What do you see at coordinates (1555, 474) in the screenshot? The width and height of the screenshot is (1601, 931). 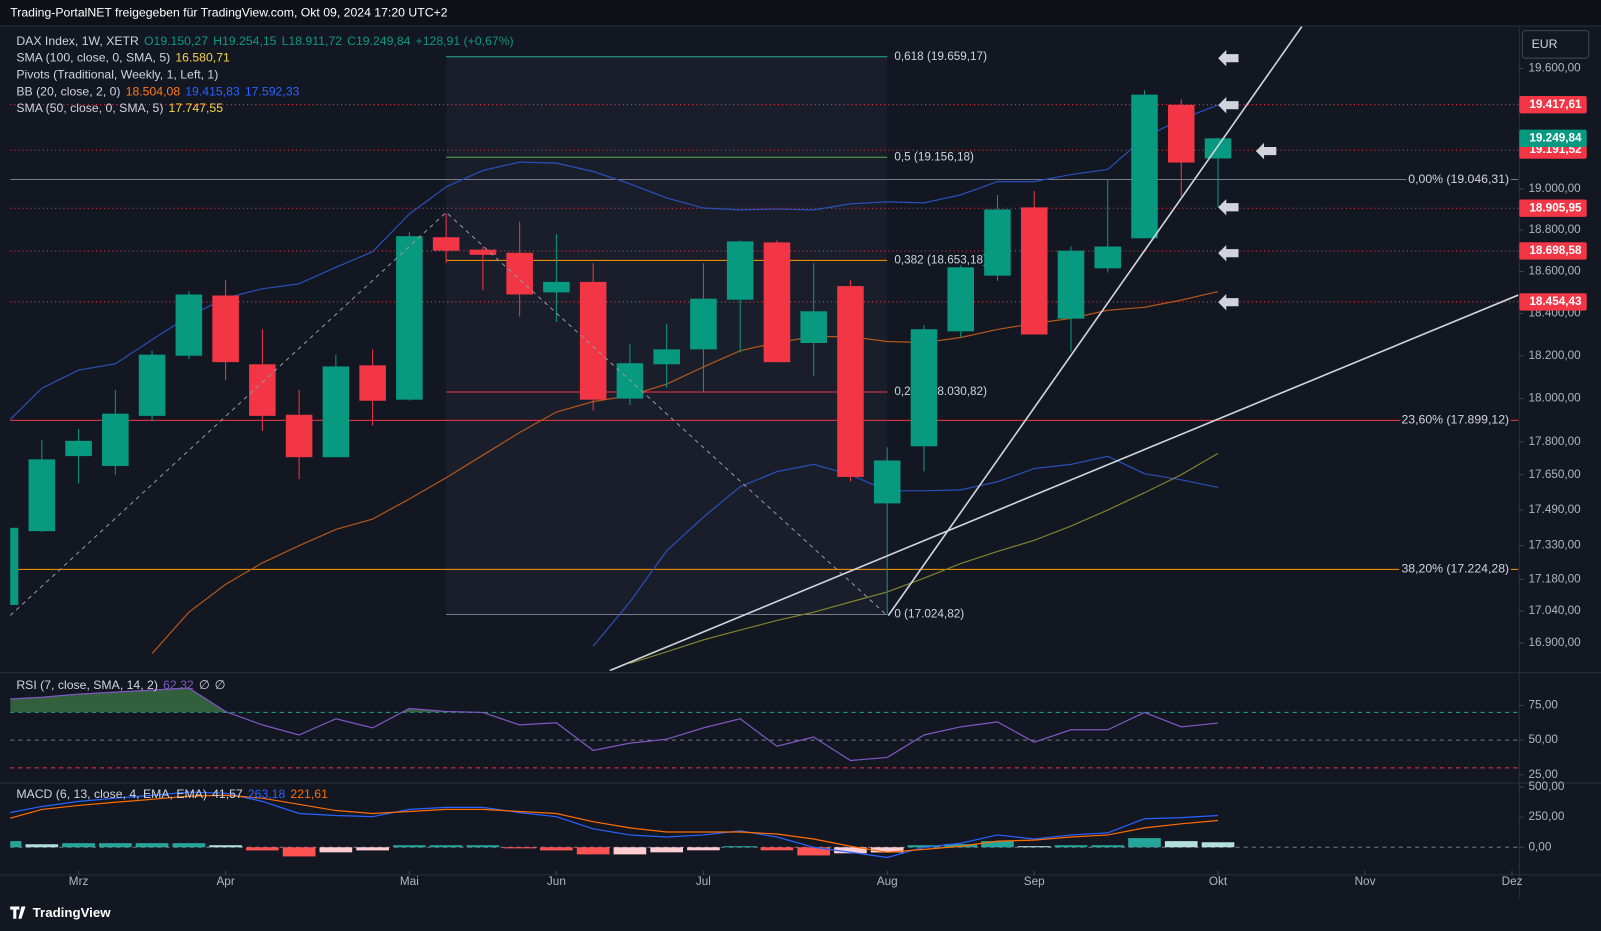 I see `y-tick-label: 17.650,00` at bounding box center [1555, 474].